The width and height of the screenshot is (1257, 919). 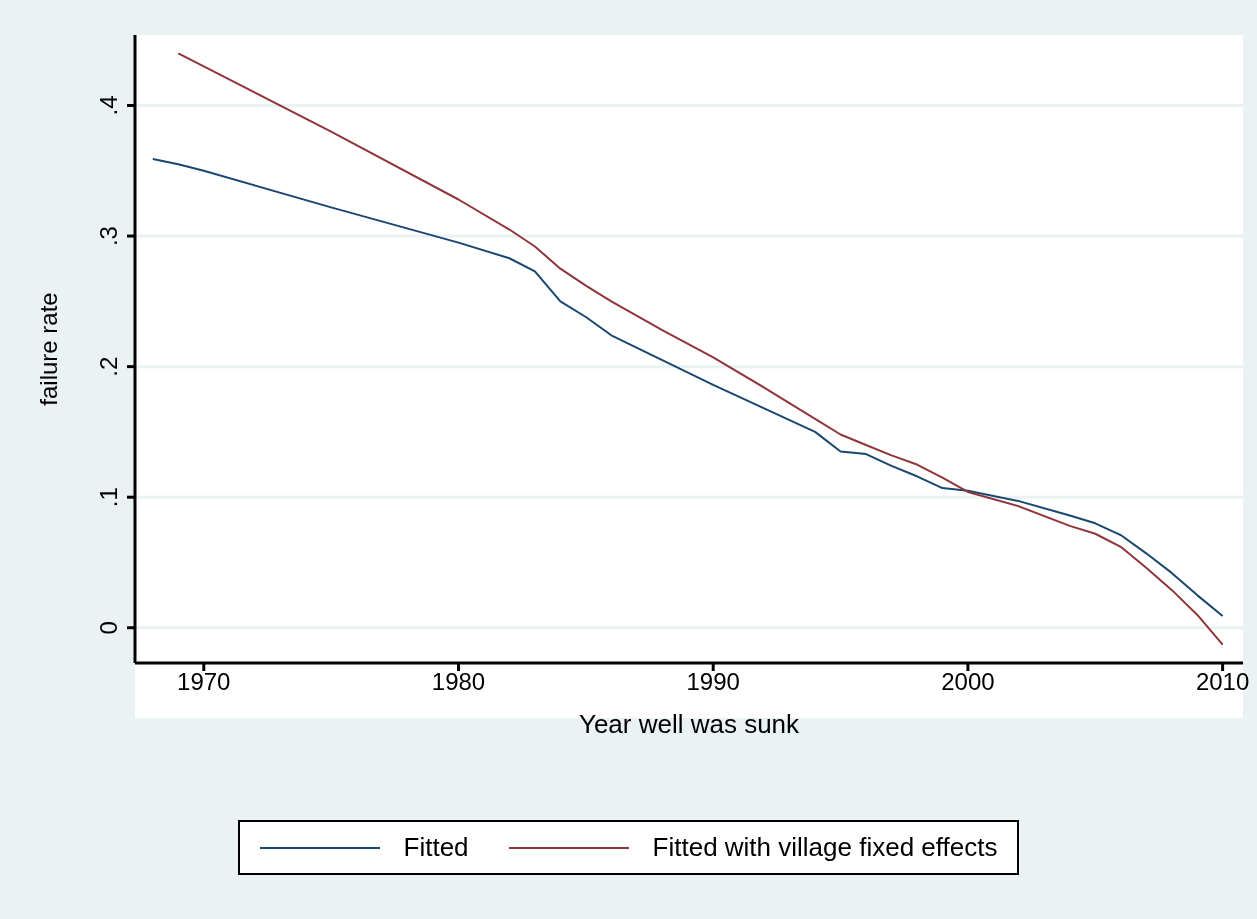 I want to click on x-tick-label: 1980, so click(x=458, y=682).